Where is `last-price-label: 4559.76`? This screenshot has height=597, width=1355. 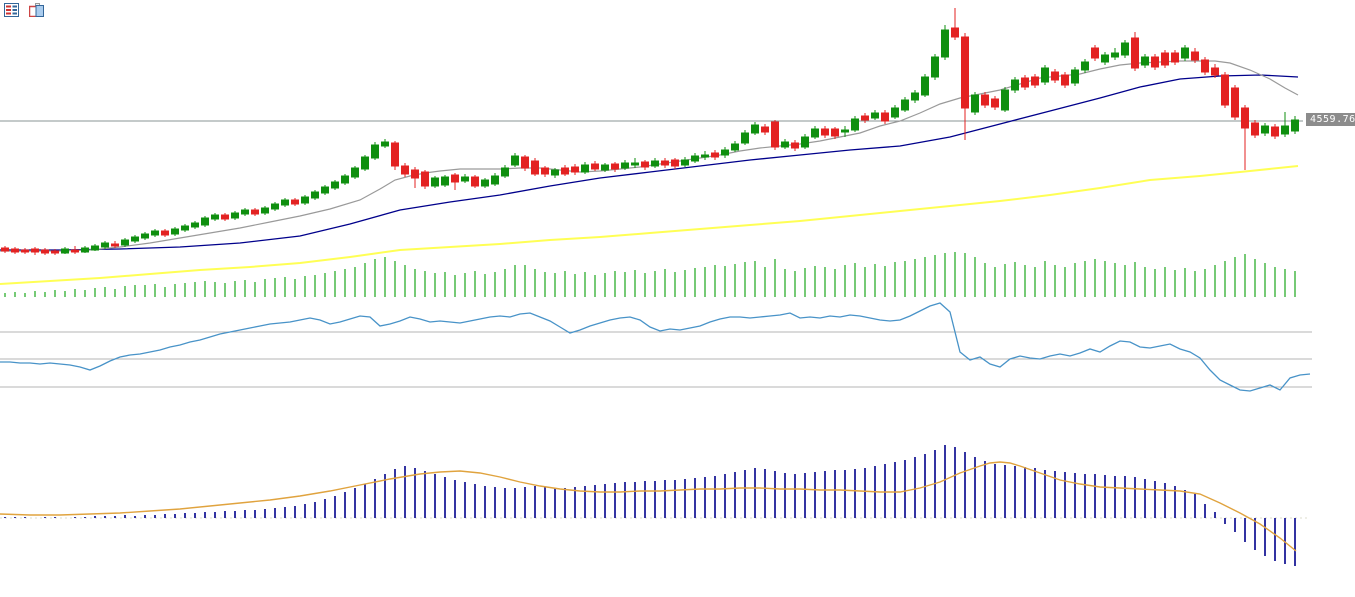 last-price-label: 4559.76 is located at coordinates (1330, 119).